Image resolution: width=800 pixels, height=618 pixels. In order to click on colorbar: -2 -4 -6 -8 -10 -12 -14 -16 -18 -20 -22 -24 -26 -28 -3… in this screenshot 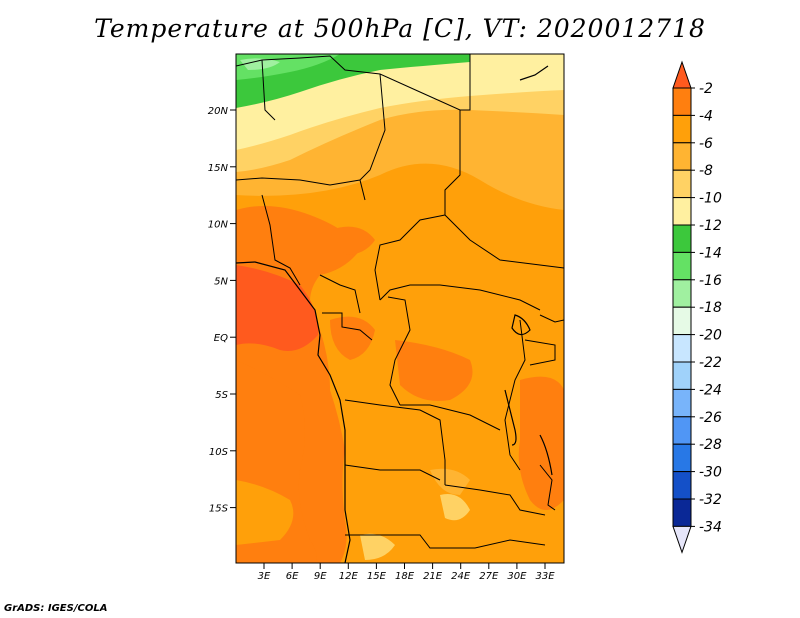, I will do `click(697, 307)`.